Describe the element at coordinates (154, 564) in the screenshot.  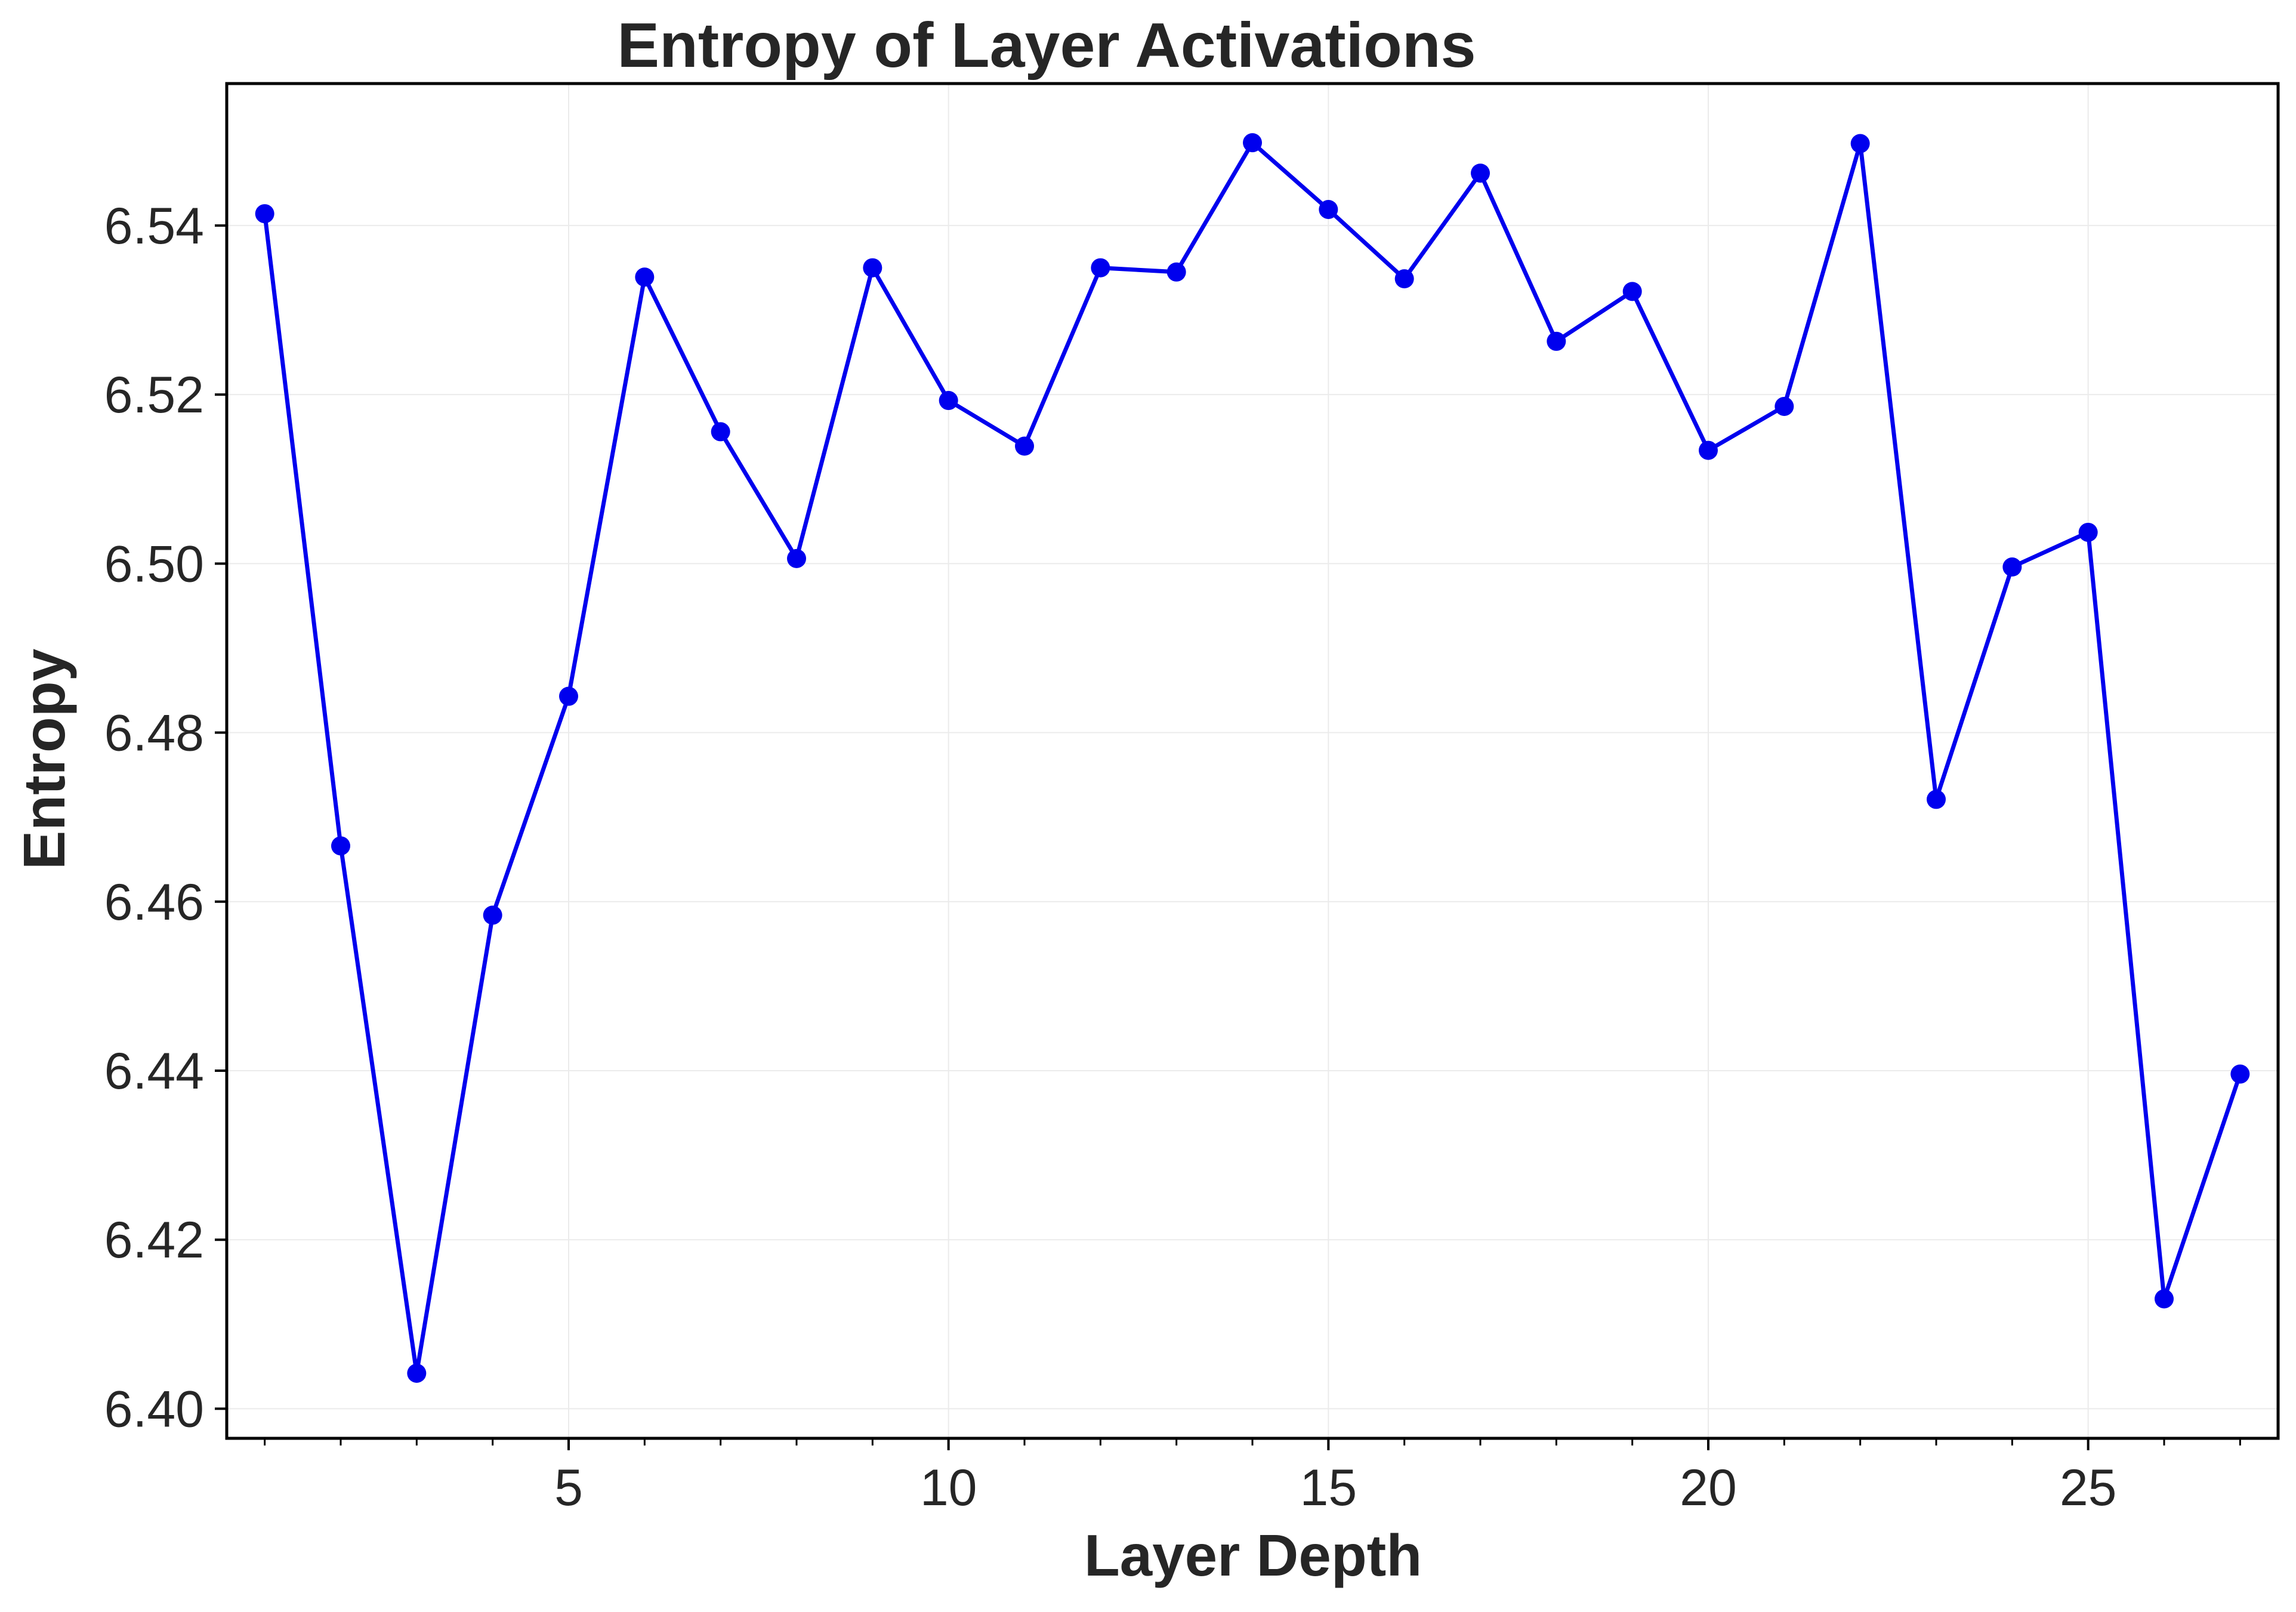
I see `y-tick-label: 6.50` at that location.